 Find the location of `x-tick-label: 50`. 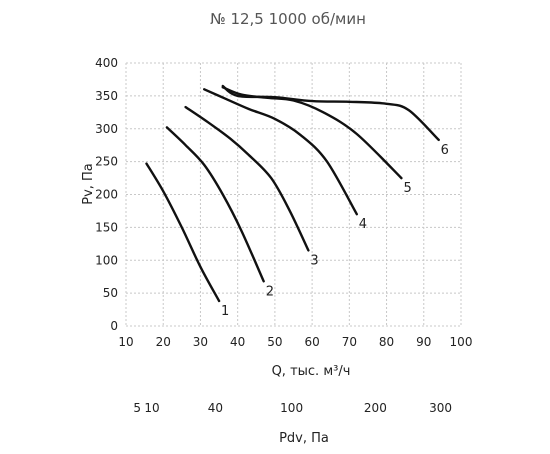

x-tick-label: 50 is located at coordinates (274, 342).